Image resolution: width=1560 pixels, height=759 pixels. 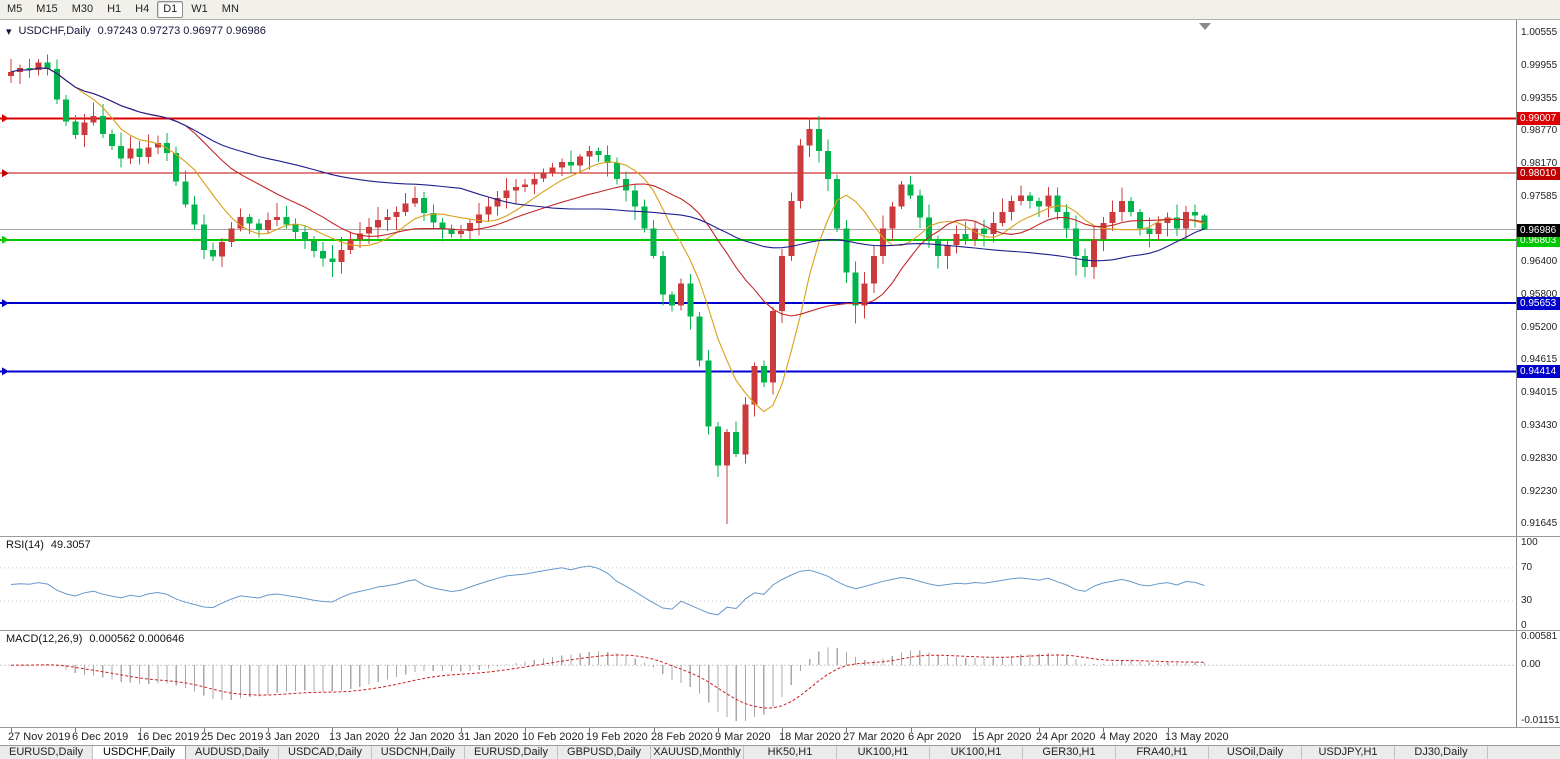 I want to click on chart-tab: USDCHF,Daily, so click(x=139, y=752).